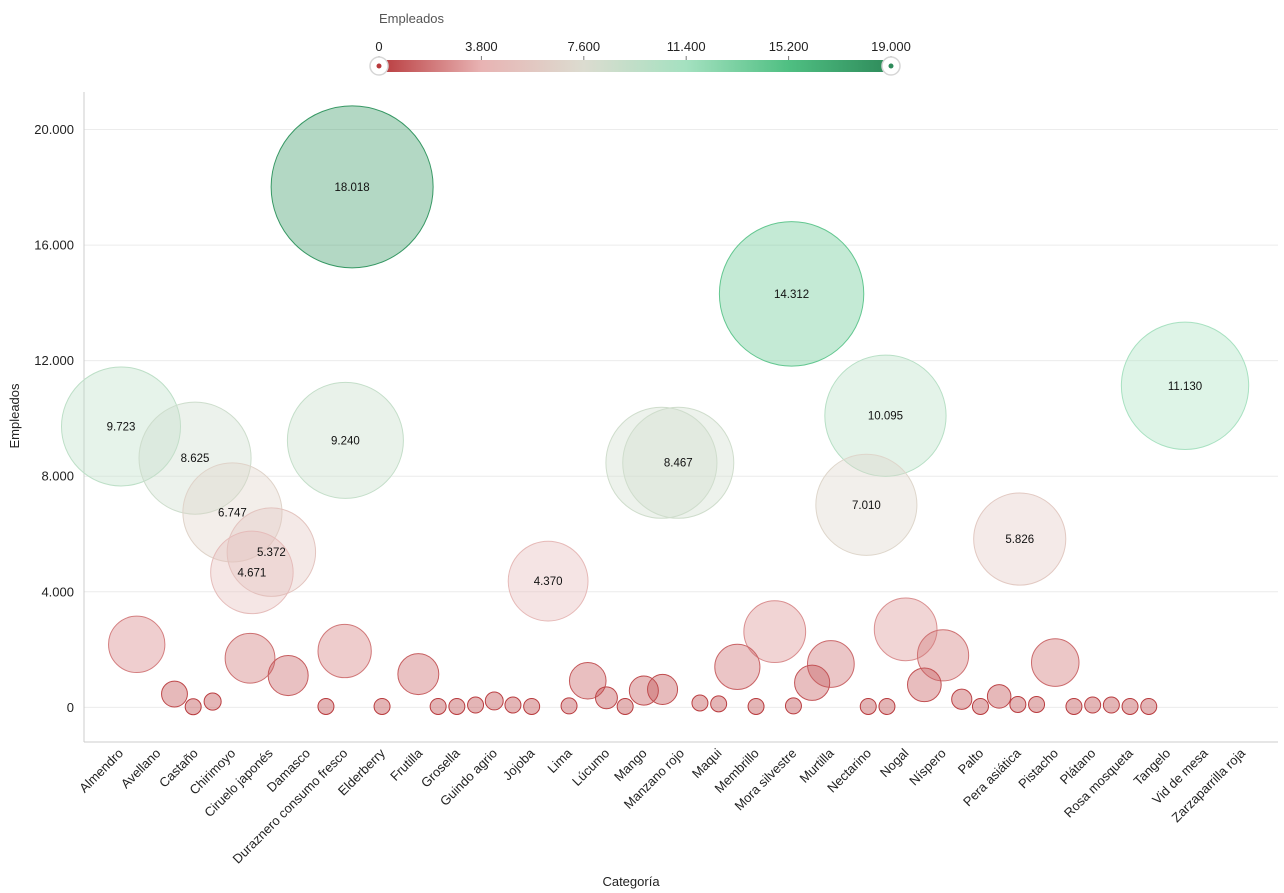  What do you see at coordinates (378, 46) in the screenshot?
I see `legend-tick-label: 0` at bounding box center [378, 46].